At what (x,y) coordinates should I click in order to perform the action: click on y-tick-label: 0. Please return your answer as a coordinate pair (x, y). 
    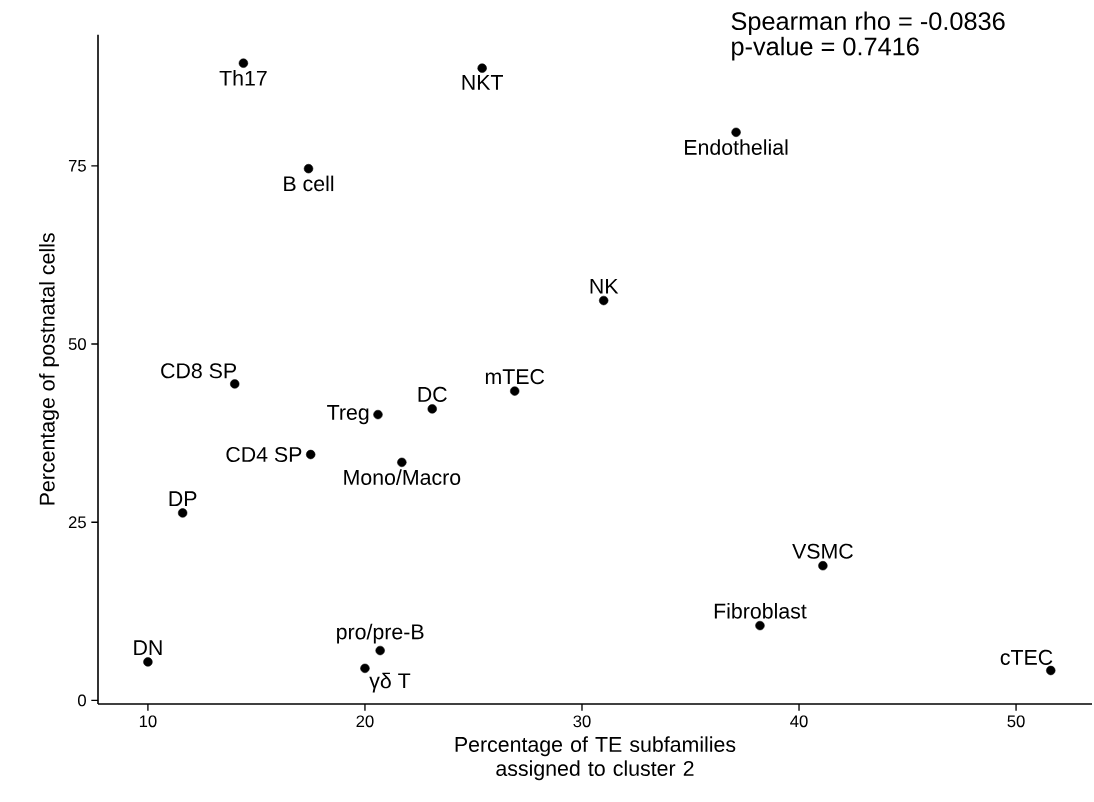
    Looking at the image, I should click on (82, 700).